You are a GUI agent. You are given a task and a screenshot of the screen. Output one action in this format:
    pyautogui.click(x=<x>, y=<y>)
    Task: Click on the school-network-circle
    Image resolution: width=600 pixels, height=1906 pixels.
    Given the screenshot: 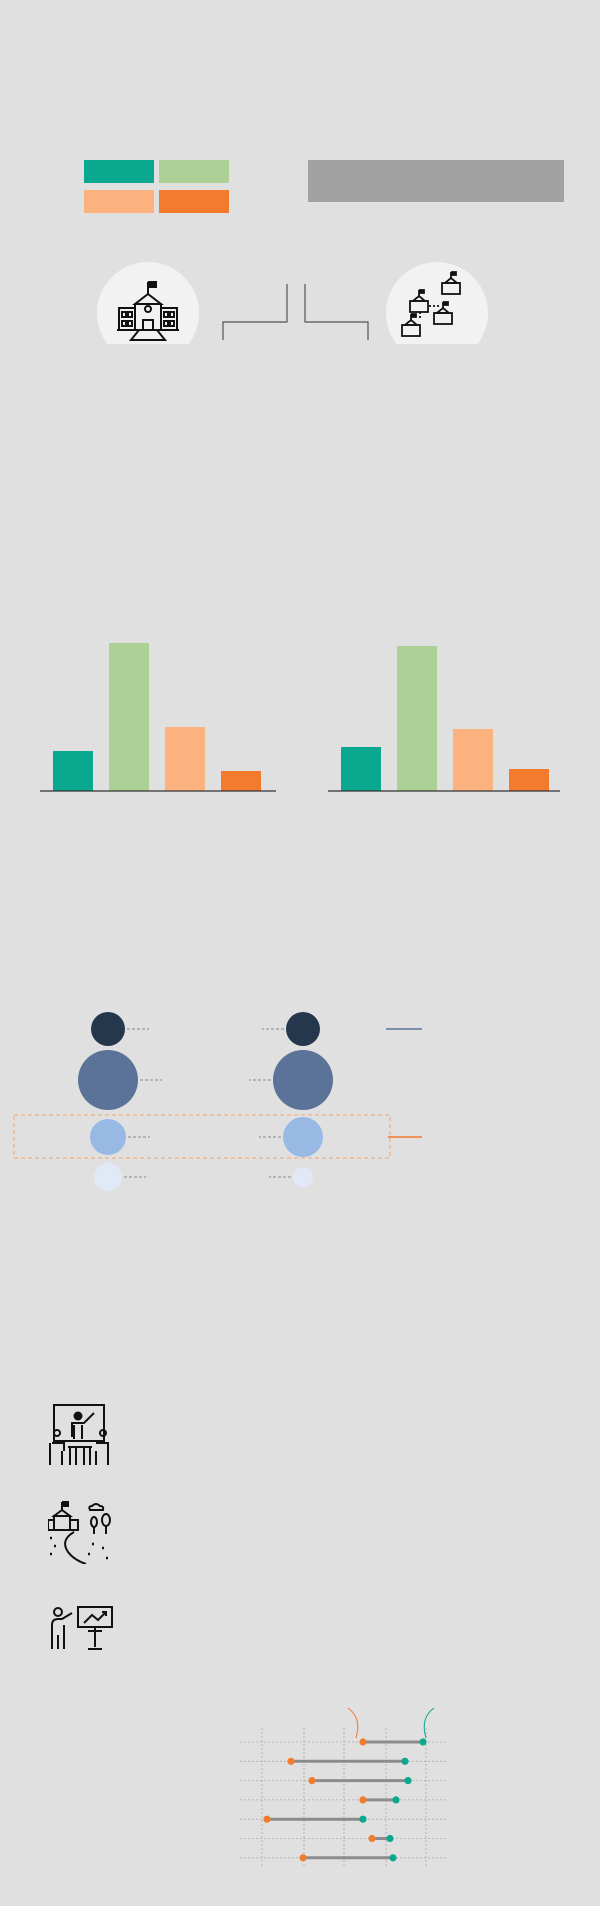 What is the action you would take?
    pyautogui.click(x=437, y=303)
    